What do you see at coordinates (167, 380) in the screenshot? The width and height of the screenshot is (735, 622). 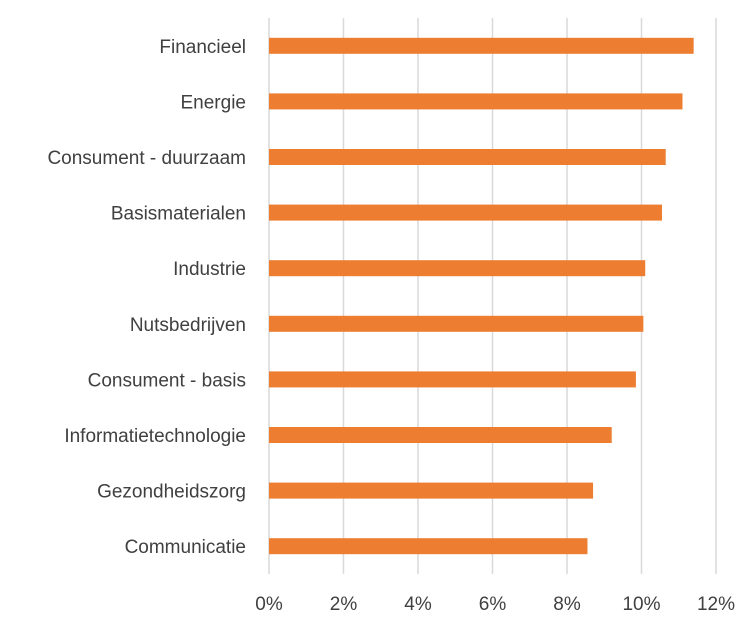 I see `category-label-consument-basis: Consument - basis` at bounding box center [167, 380].